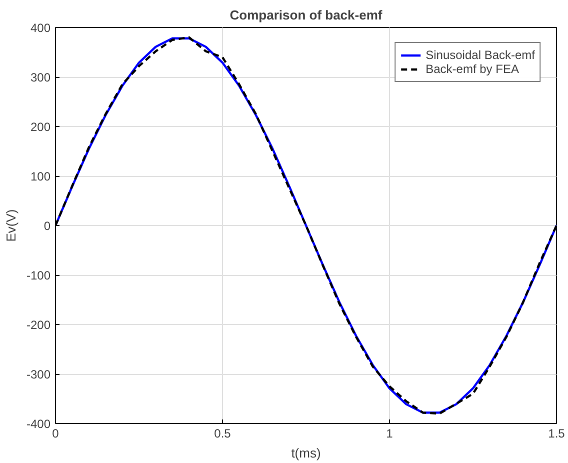  Describe the element at coordinates (472, 69) in the screenshot. I see `legend-label: Back-emf by FEA` at that location.